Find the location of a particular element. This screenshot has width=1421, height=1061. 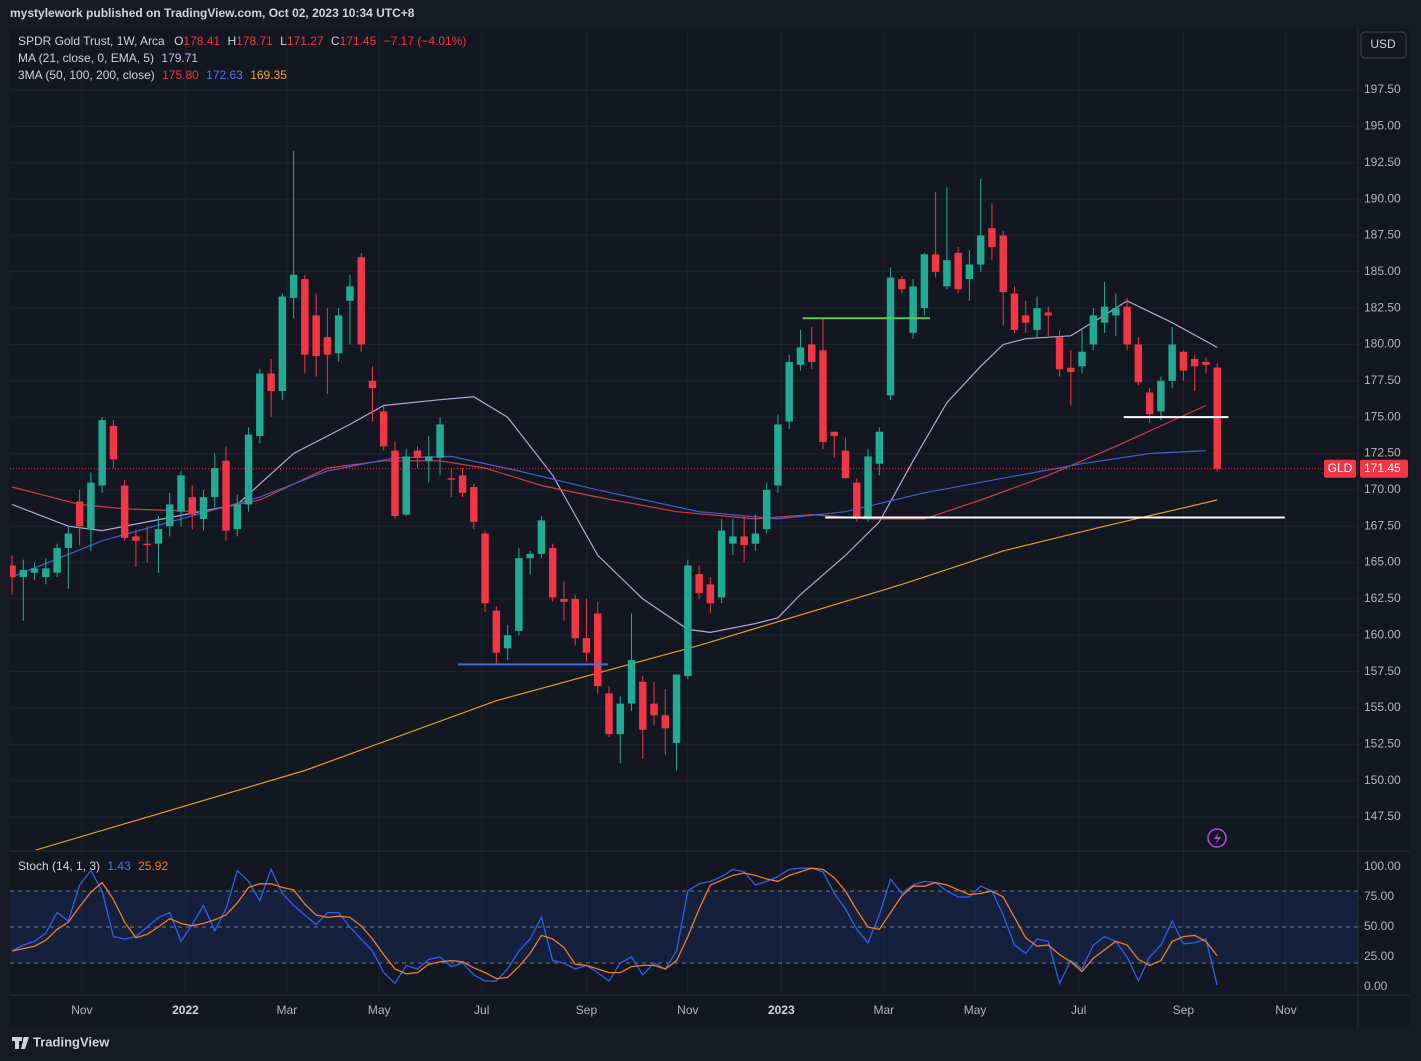

stoch-tick-label: 50.00 is located at coordinates (1379, 926).